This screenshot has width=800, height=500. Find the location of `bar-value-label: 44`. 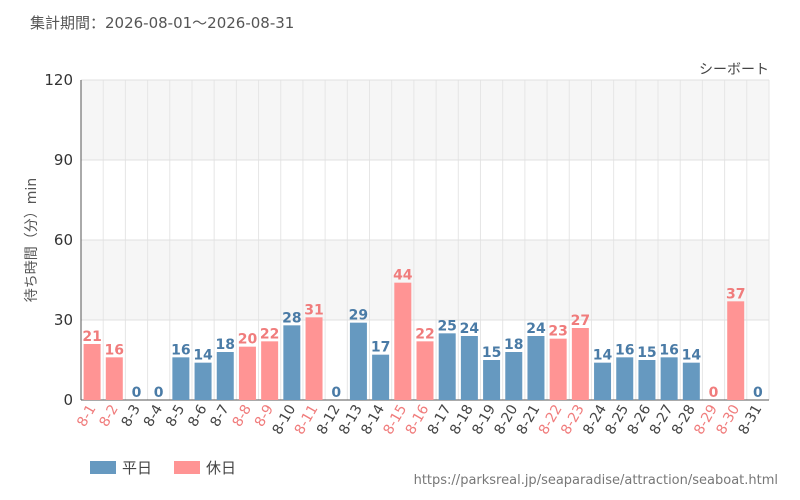

bar-value-label: 44 is located at coordinates (403, 276).